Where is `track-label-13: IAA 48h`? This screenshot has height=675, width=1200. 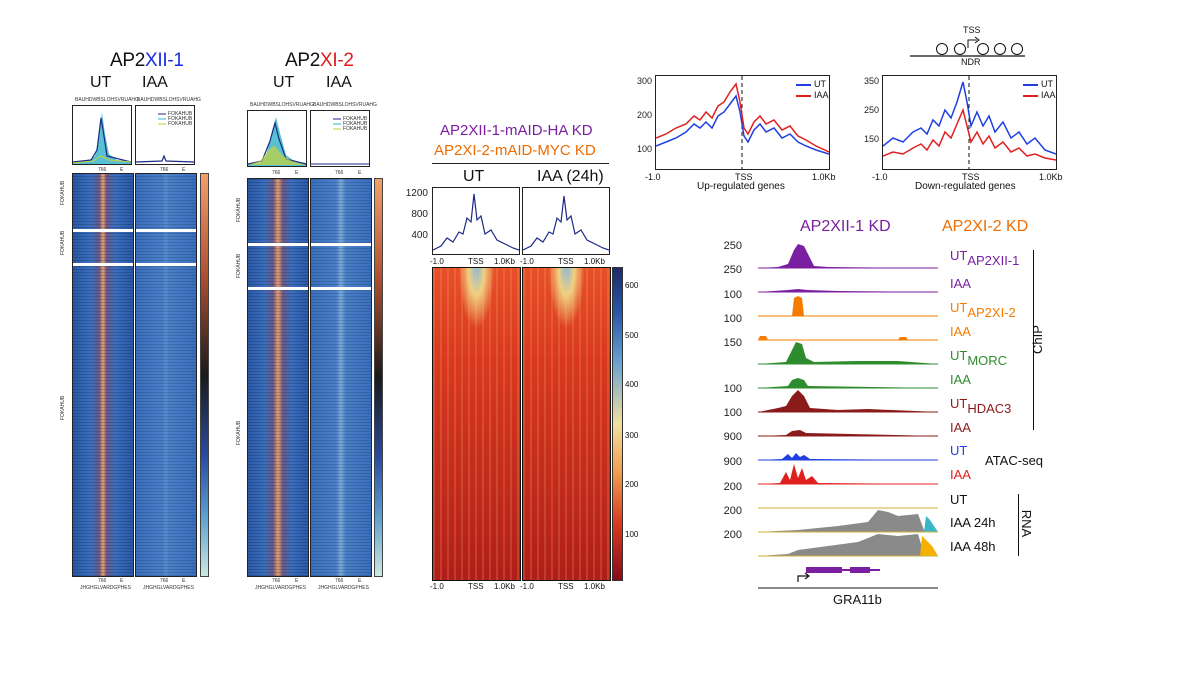
track-label-13: IAA 48h is located at coordinates (973, 546).